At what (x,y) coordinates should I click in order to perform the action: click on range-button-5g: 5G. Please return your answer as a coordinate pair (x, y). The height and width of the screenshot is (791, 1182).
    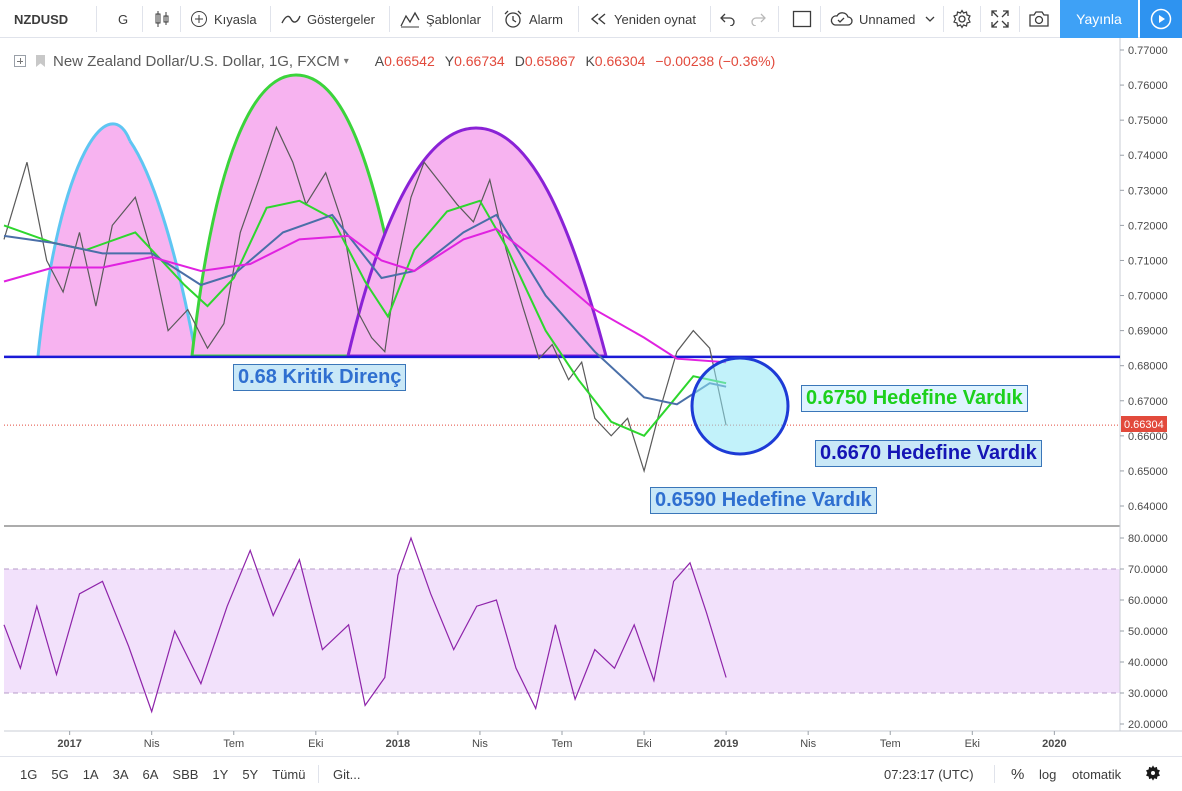
    Looking at the image, I should click on (60, 774).